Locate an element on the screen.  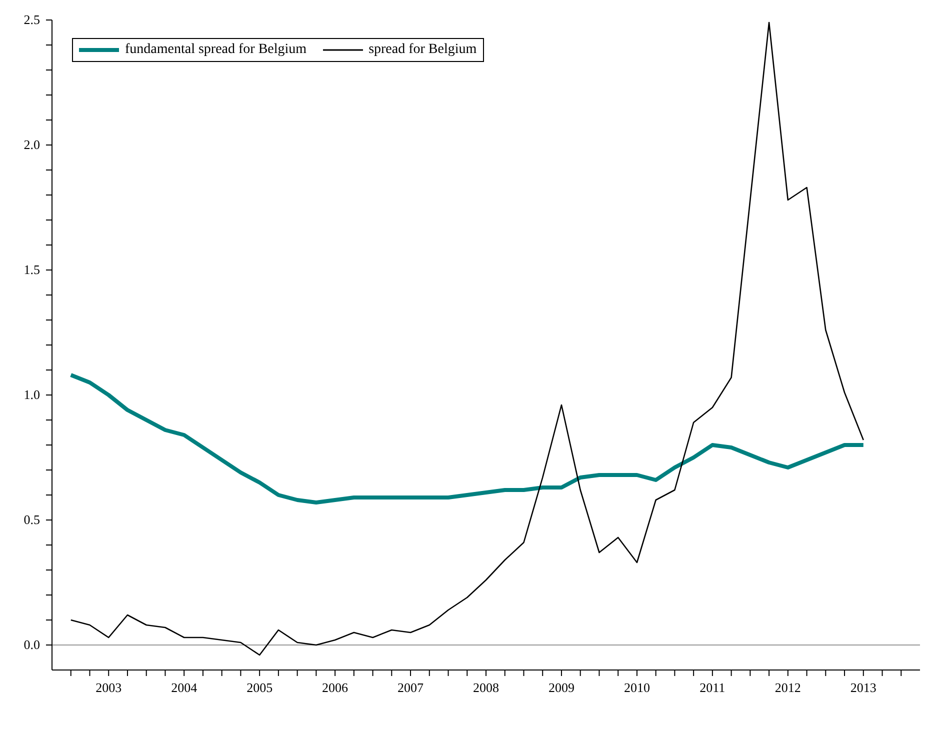
y-tick-label: 0.0 is located at coordinates (32, 644).